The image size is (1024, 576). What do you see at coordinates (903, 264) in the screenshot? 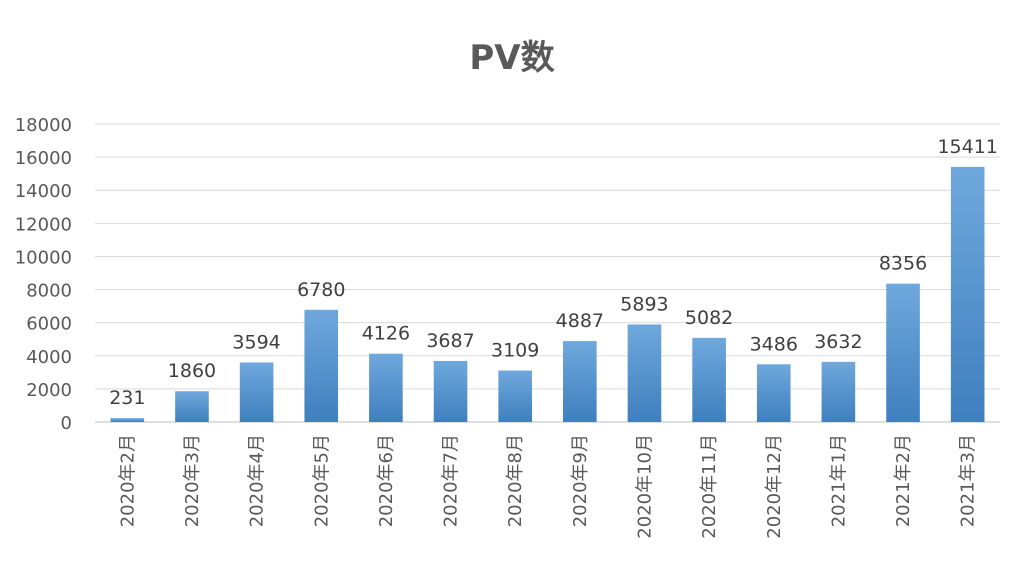
I see `data-label: 8356` at bounding box center [903, 264].